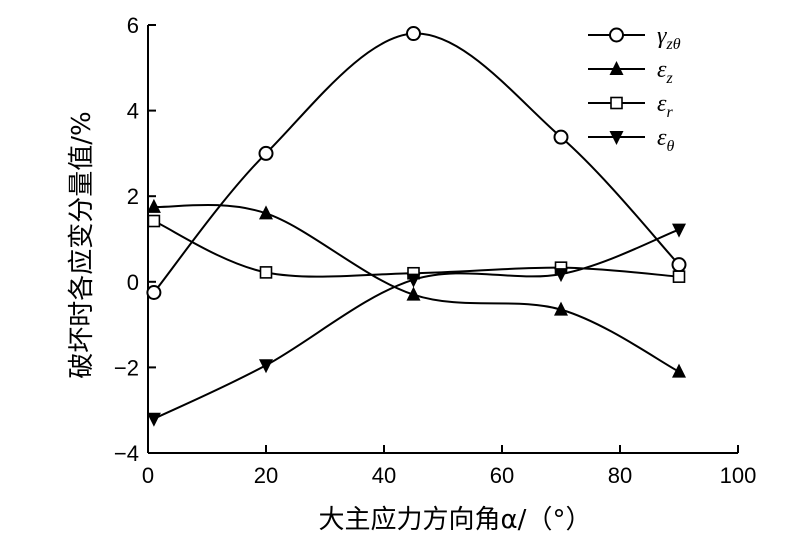 The image size is (805, 557). I want to click on y-tick-label: 0, so click(133, 282).